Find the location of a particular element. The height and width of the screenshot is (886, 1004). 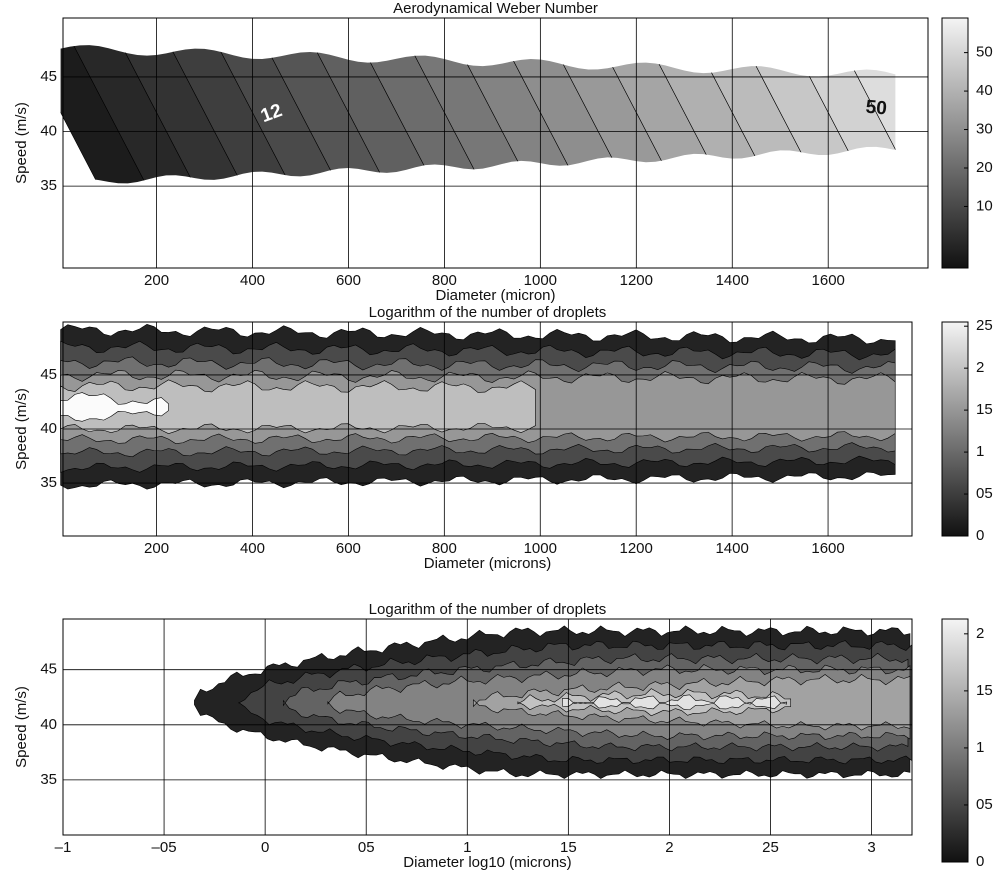

colorbar-tick-label: 10 is located at coordinates (984, 205).